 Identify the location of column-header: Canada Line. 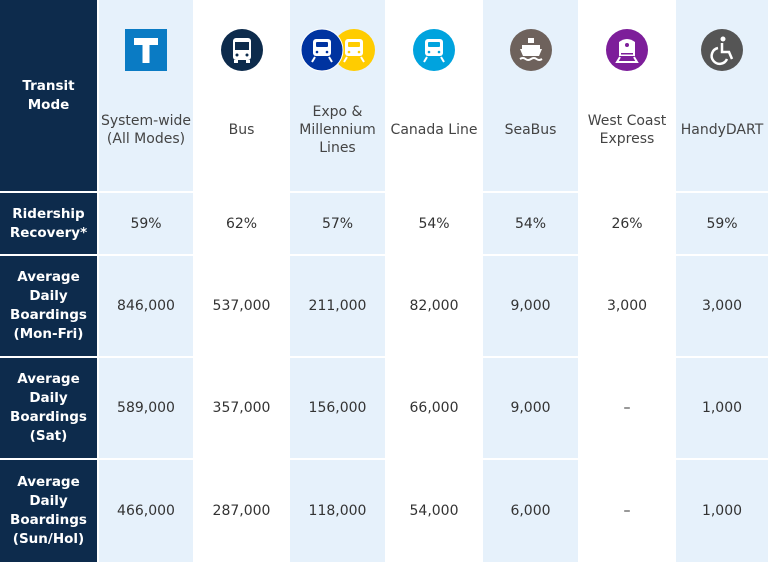
(434, 96).